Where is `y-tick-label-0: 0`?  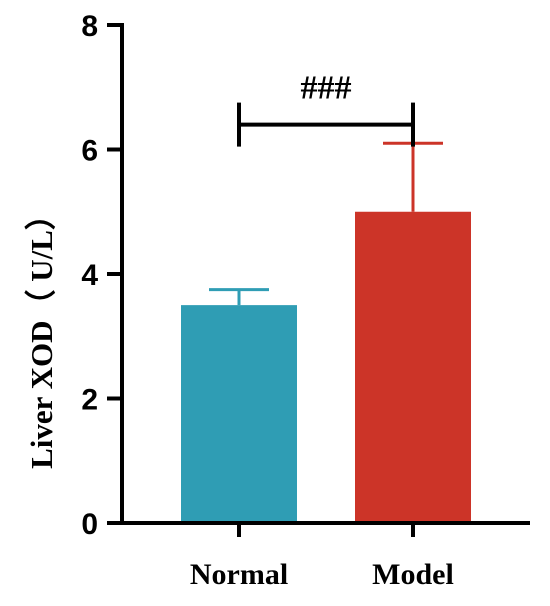 y-tick-label-0: 0 is located at coordinates (89, 524).